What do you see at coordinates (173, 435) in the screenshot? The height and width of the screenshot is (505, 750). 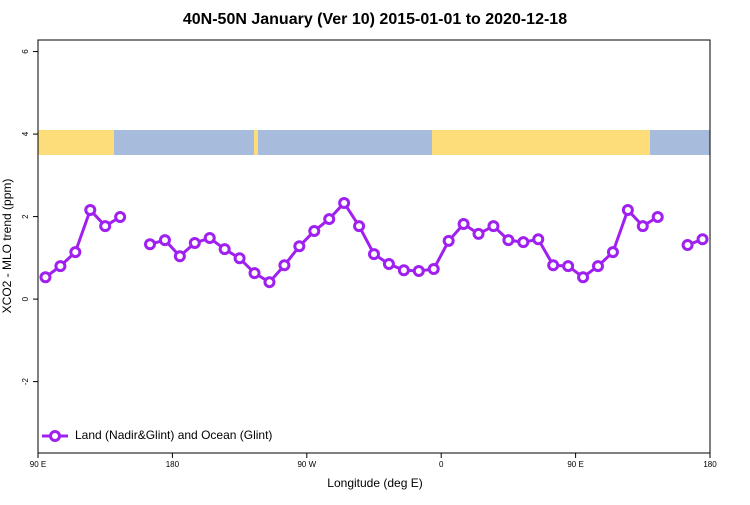 I see `legend-label: Land (Nadir&Glint) and Ocean (Glint)` at bounding box center [173, 435].